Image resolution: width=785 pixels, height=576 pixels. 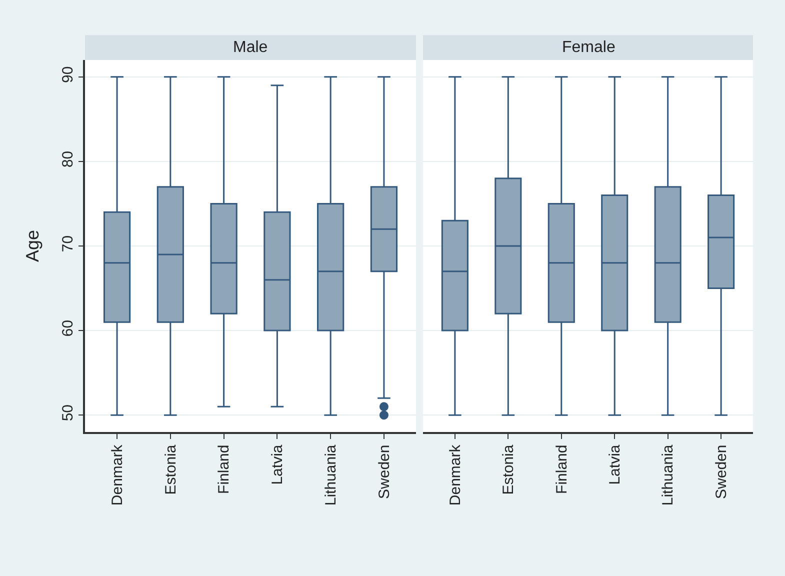 What do you see at coordinates (67, 328) in the screenshot?
I see `y-tick-label: 60` at bounding box center [67, 328].